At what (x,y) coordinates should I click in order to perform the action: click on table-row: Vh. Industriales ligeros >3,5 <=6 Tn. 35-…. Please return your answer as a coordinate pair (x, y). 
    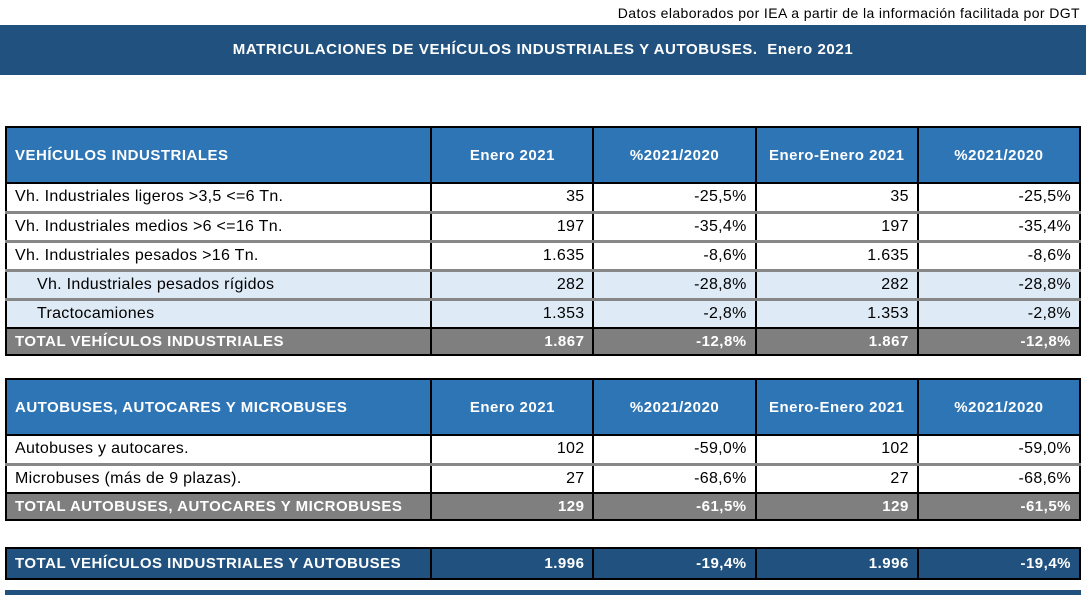
    Looking at the image, I should click on (543, 197).